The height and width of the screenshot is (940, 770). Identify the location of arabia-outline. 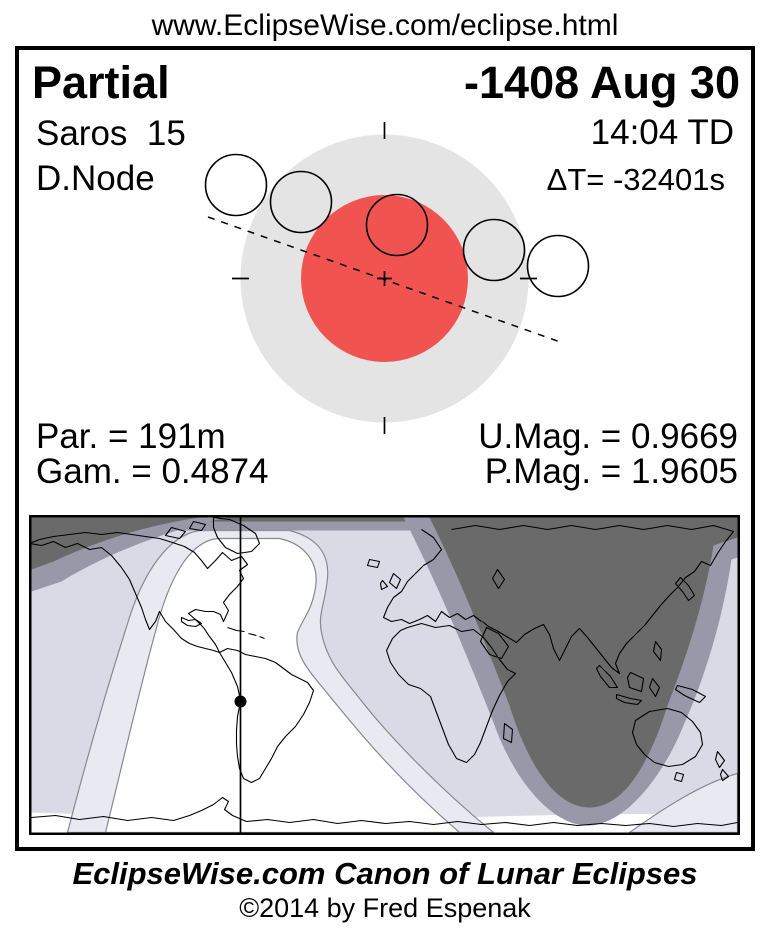
(494, 643).